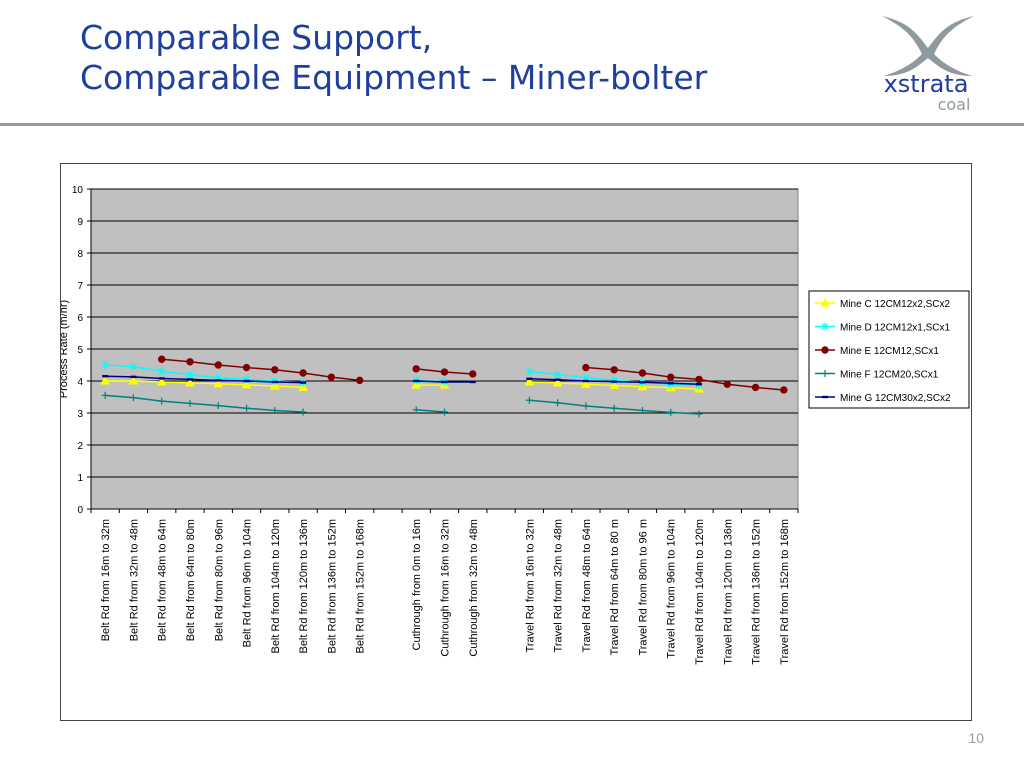 This screenshot has width=1024, height=768. I want to click on legend-item: Mine F 12CM20,SCx1, so click(877, 375).